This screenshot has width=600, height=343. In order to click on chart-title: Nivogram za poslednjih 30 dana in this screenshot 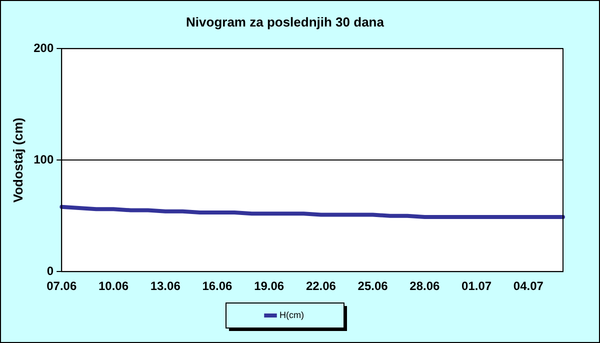, I will do `click(285, 22)`.